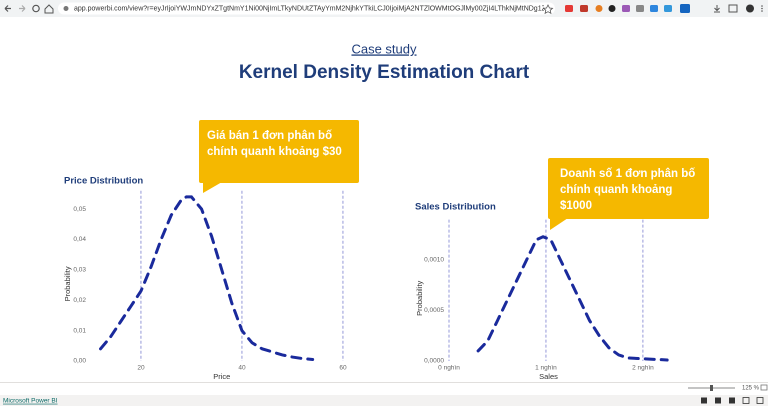 The height and width of the screenshot is (406, 768). I want to click on x-tick-label: 2 nghìn, so click(643, 368).